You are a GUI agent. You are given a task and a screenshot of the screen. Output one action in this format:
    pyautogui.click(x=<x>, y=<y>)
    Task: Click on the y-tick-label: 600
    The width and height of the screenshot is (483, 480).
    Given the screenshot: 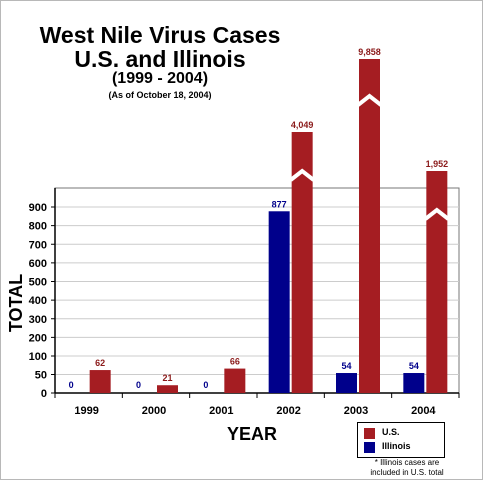 What is the action you would take?
    pyautogui.click(x=38, y=264)
    